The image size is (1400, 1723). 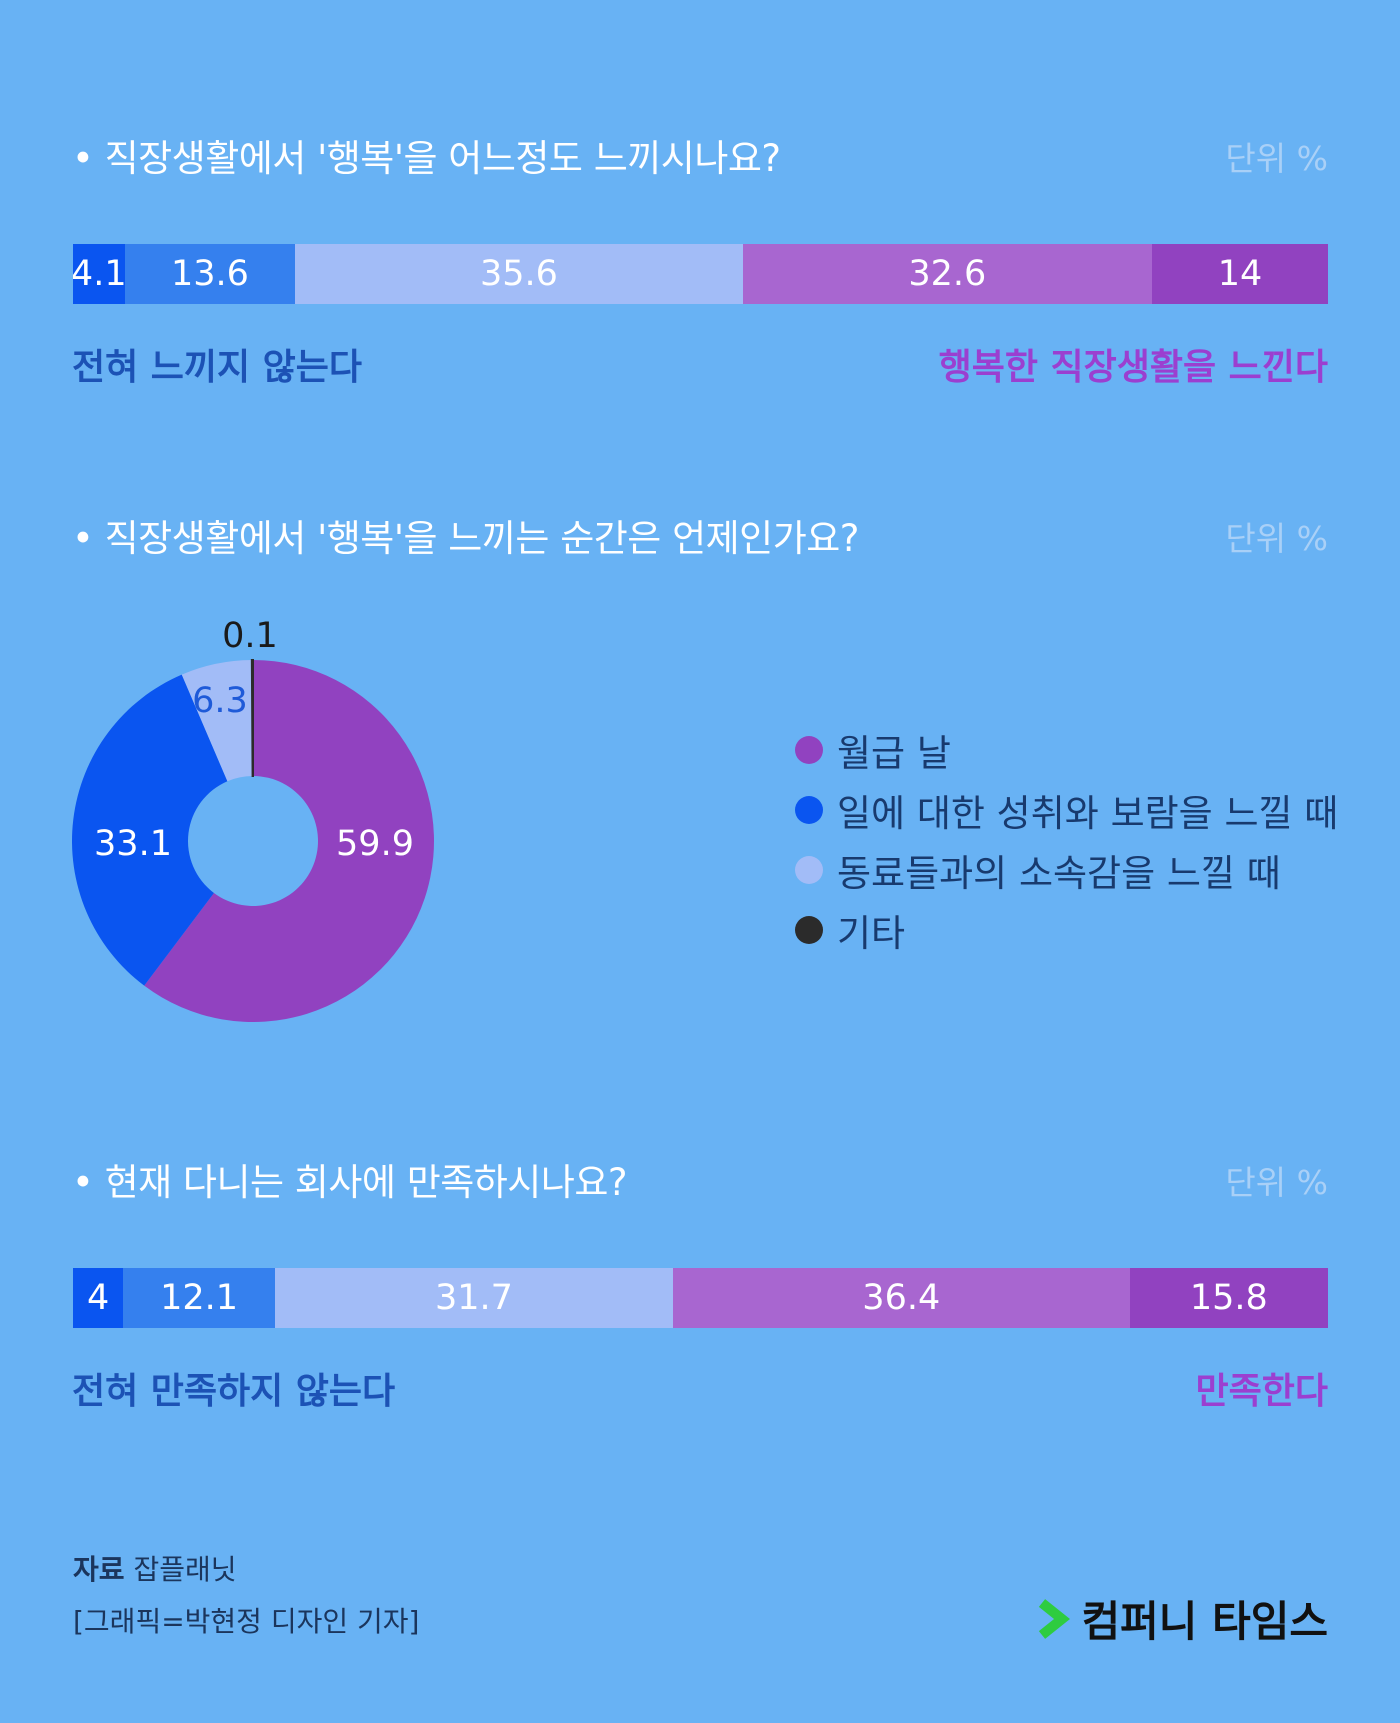 I want to click on bar-segment: 14, so click(x=1240, y=274).